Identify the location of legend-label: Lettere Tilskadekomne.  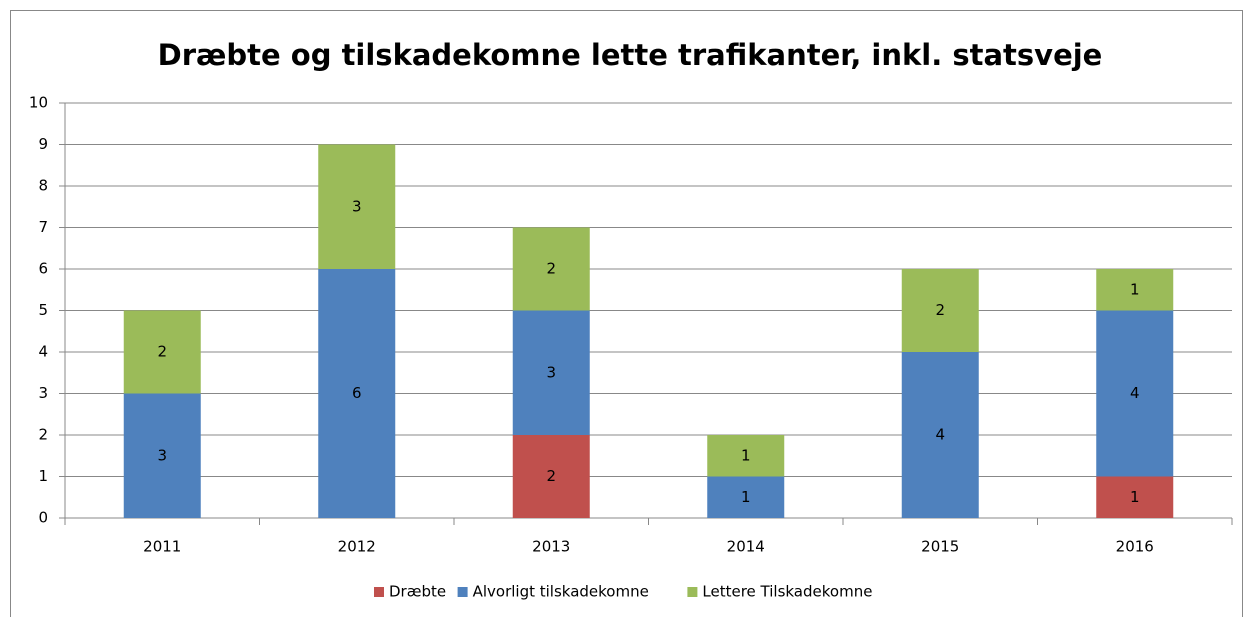
(787, 592).